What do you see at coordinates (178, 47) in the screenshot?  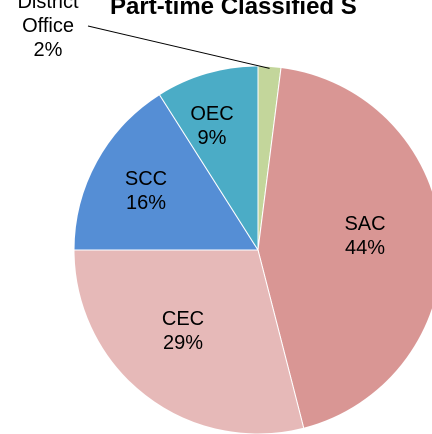 I see `leader-line` at bounding box center [178, 47].